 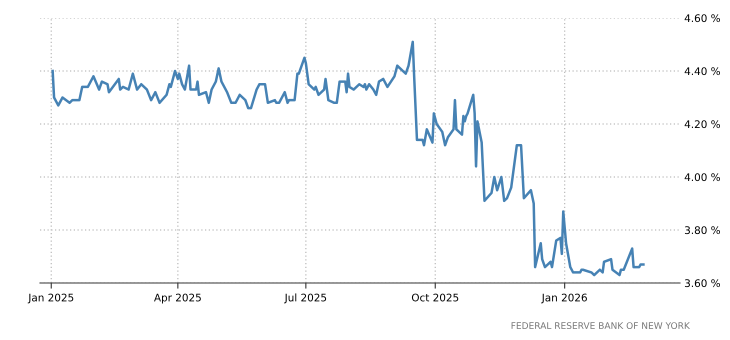 What do you see at coordinates (564, 299) in the screenshot?
I see `x-tick-label: Jan 2026` at bounding box center [564, 299].